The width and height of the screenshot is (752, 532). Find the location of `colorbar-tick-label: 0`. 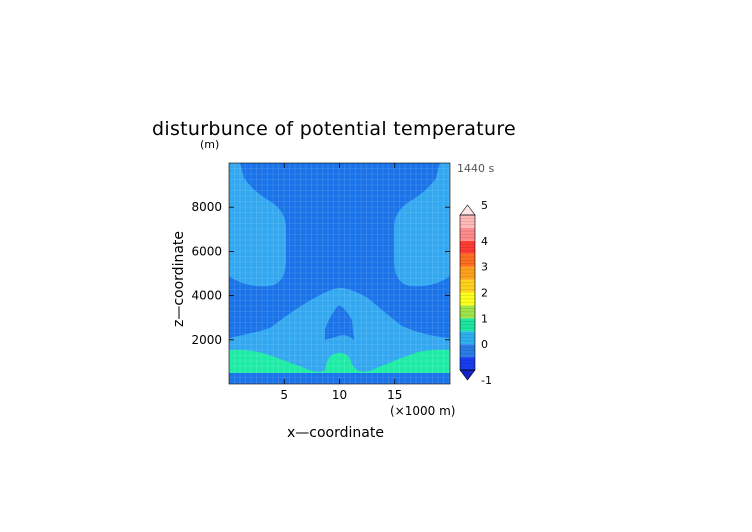

colorbar-tick-label: 0 is located at coordinates (484, 344).